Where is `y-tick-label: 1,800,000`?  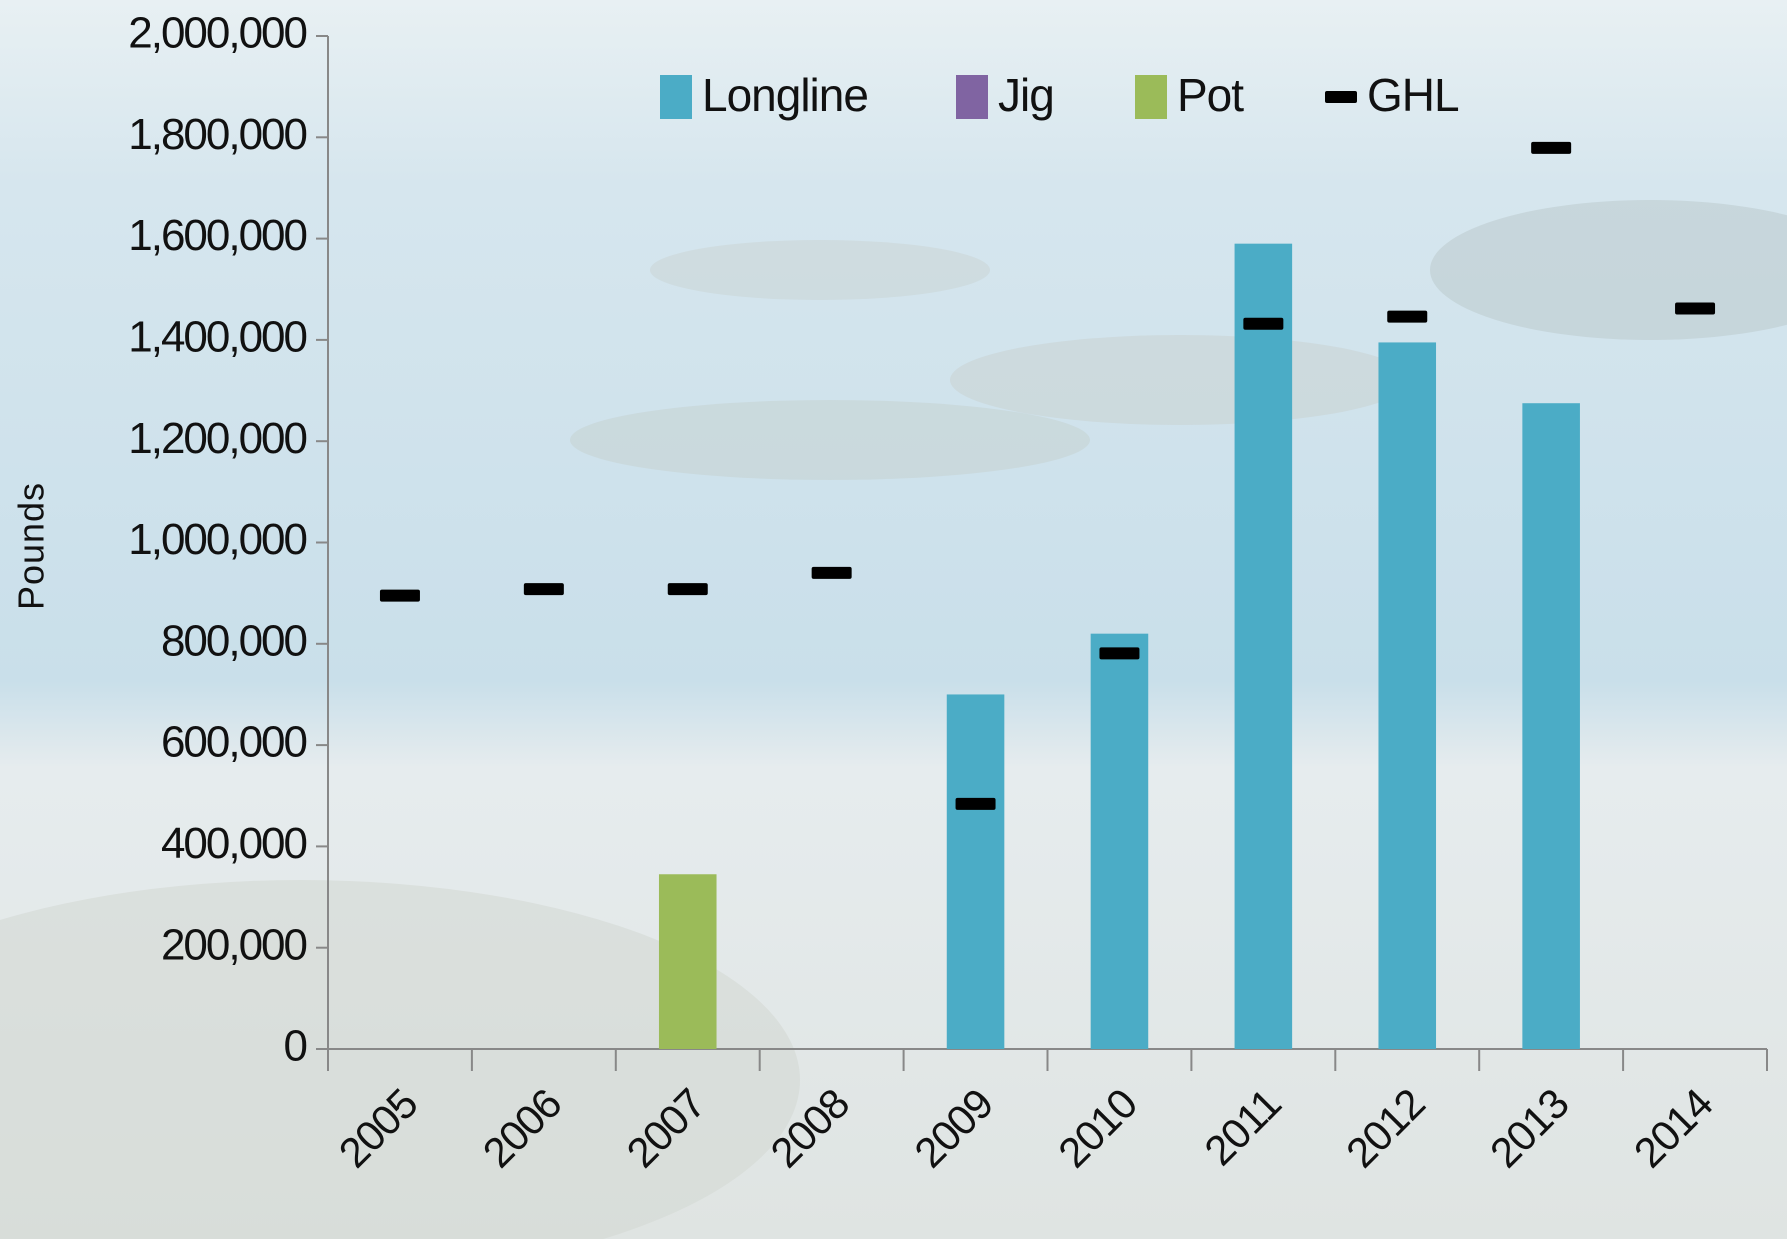 y-tick-label: 1,800,000 is located at coordinates (217, 134).